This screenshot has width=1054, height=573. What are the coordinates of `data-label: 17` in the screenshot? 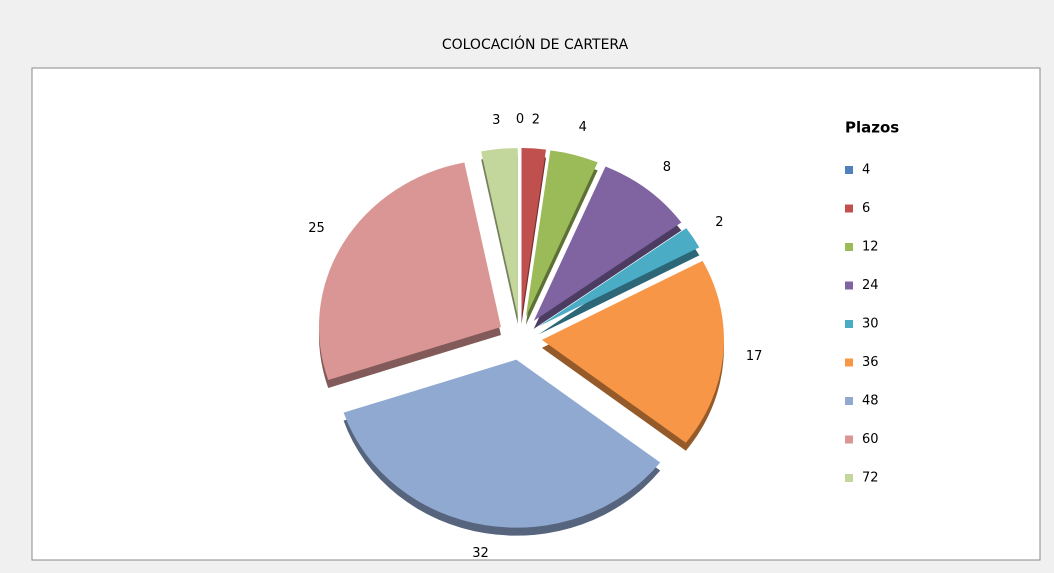 It's located at (754, 356).